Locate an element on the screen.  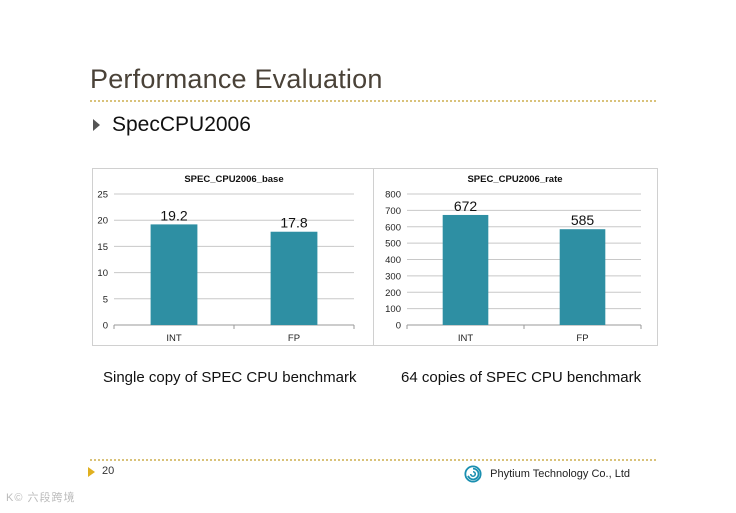
y-tick-label: 5 is located at coordinates (105, 299).